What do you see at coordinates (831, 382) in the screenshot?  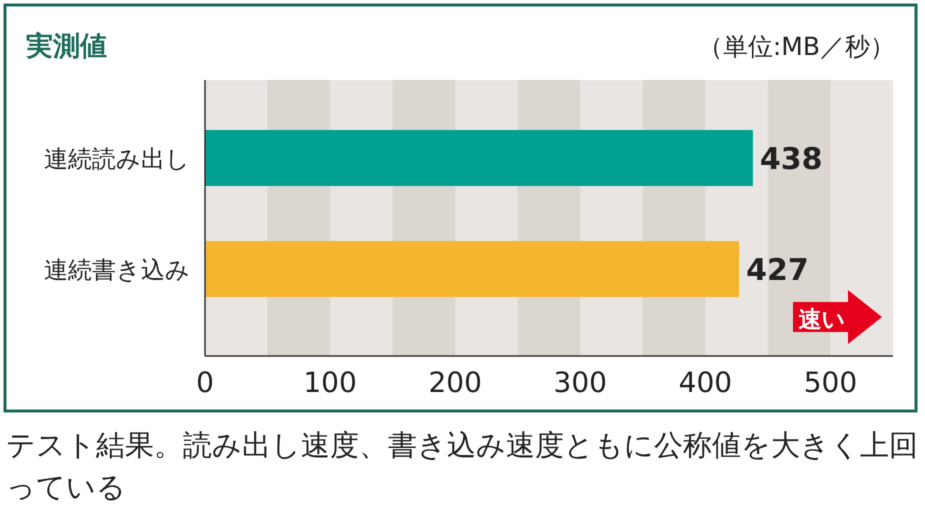 I see `x-tick-label: 500` at bounding box center [831, 382].